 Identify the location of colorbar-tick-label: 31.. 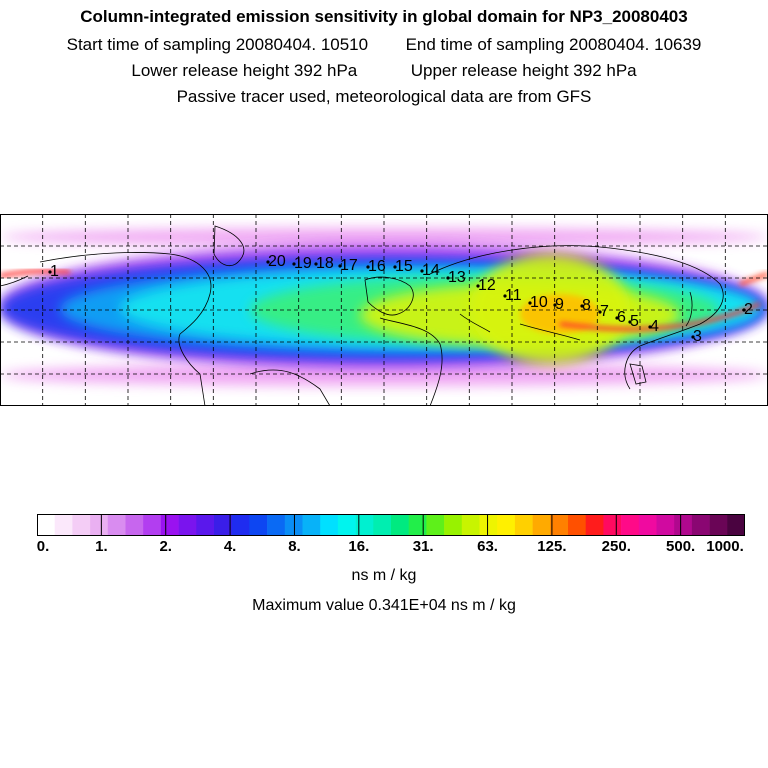
(423, 546).